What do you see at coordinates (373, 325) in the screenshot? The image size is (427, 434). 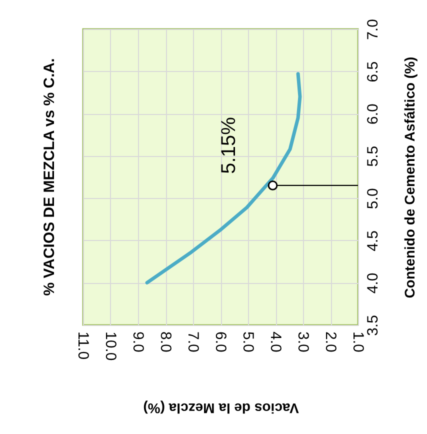 I see `y-tick-label: 3.5` at bounding box center [373, 325].